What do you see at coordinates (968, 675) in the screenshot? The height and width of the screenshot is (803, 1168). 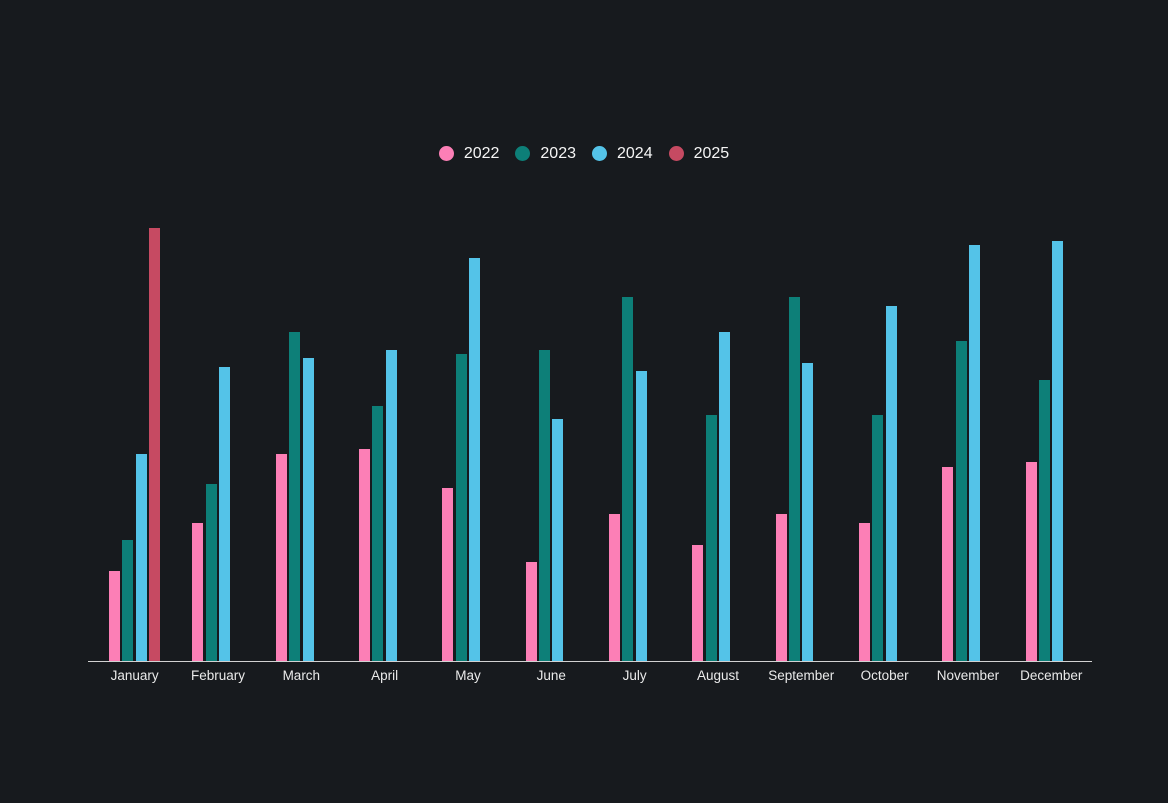 I see `x-axis-label-november: November` at bounding box center [968, 675].